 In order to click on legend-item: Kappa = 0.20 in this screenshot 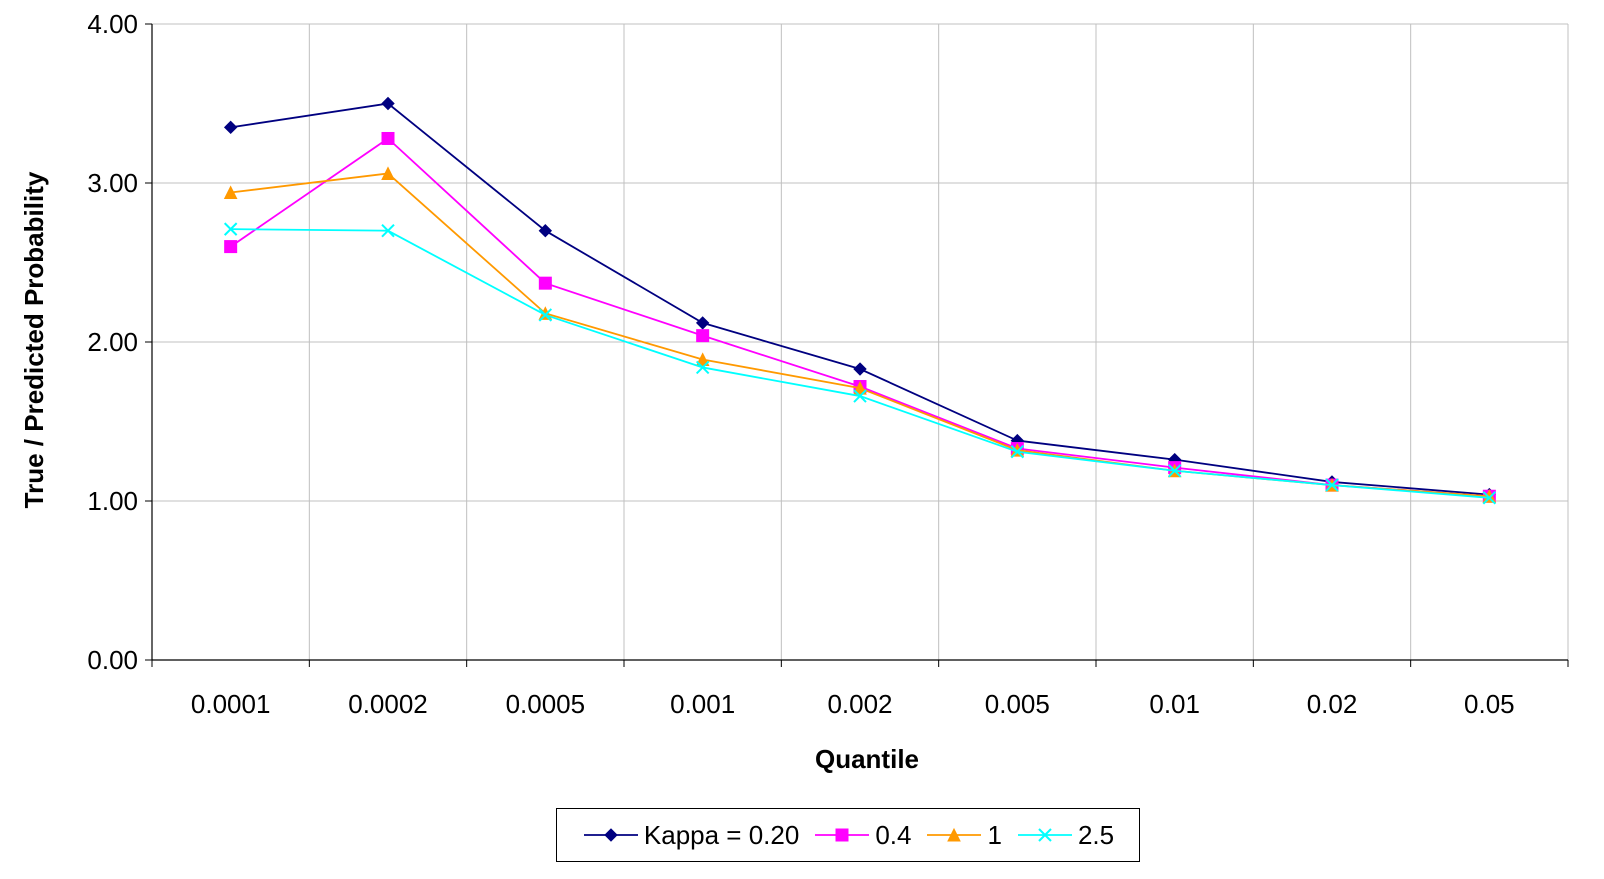, I will do `click(690, 835)`.